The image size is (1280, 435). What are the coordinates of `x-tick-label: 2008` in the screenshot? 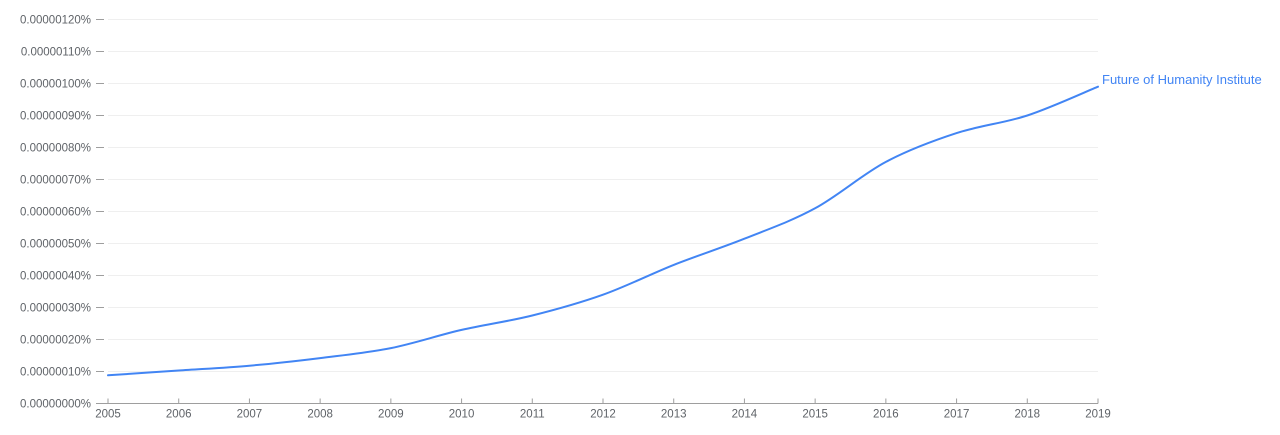 It's located at (320, 415).